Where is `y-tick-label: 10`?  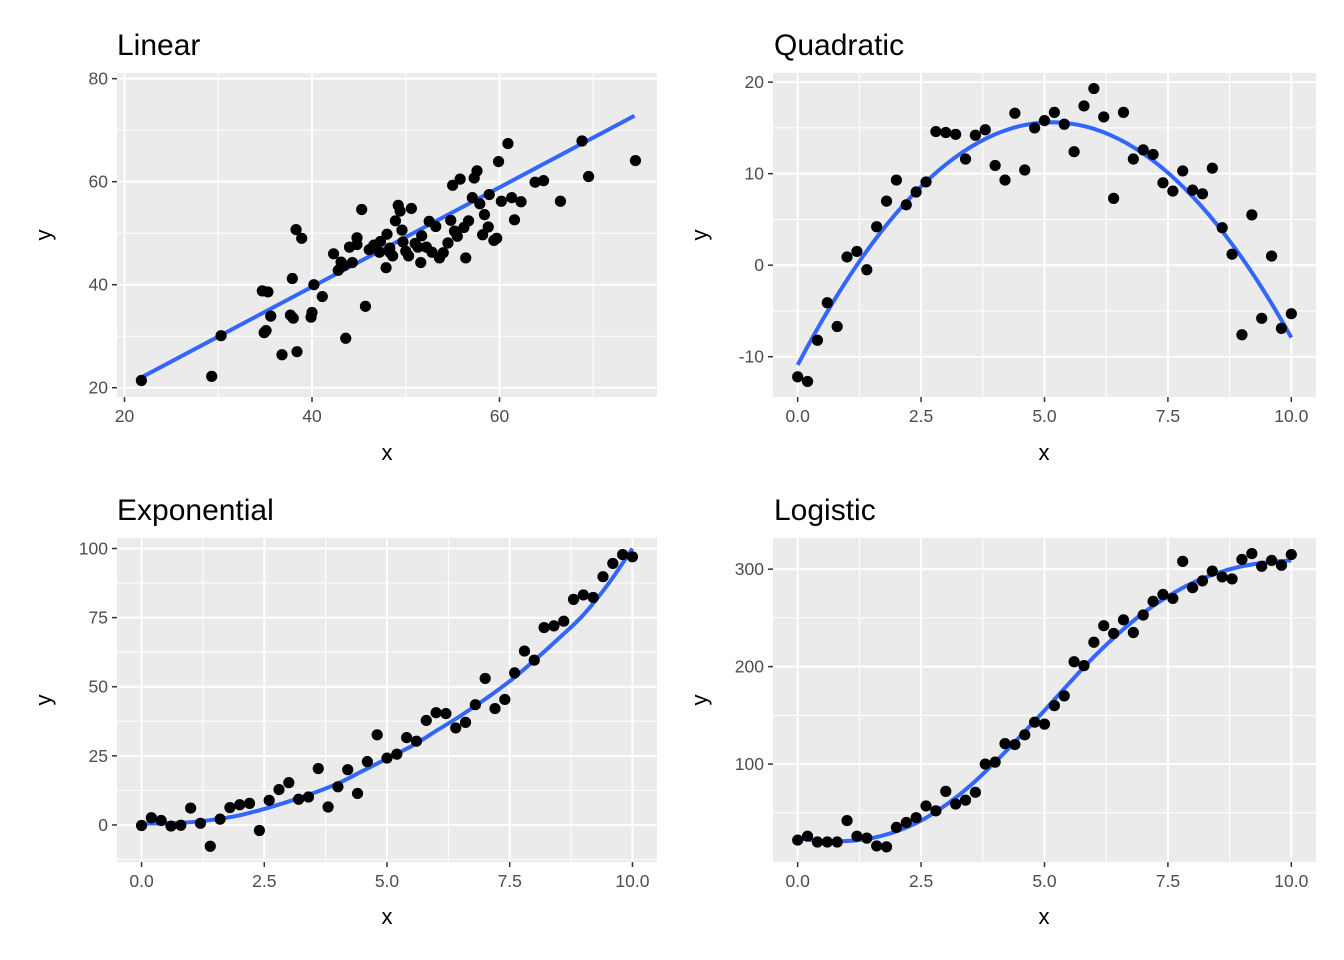 y-tick-label: 10 is located at coordinates (755, 174).